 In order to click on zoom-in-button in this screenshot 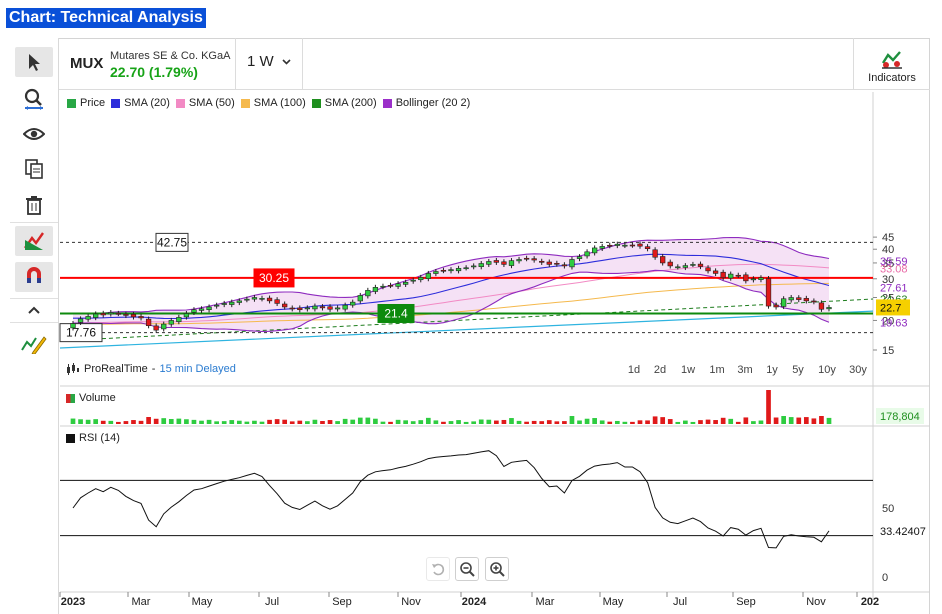, I will do `click(497, 569)`.